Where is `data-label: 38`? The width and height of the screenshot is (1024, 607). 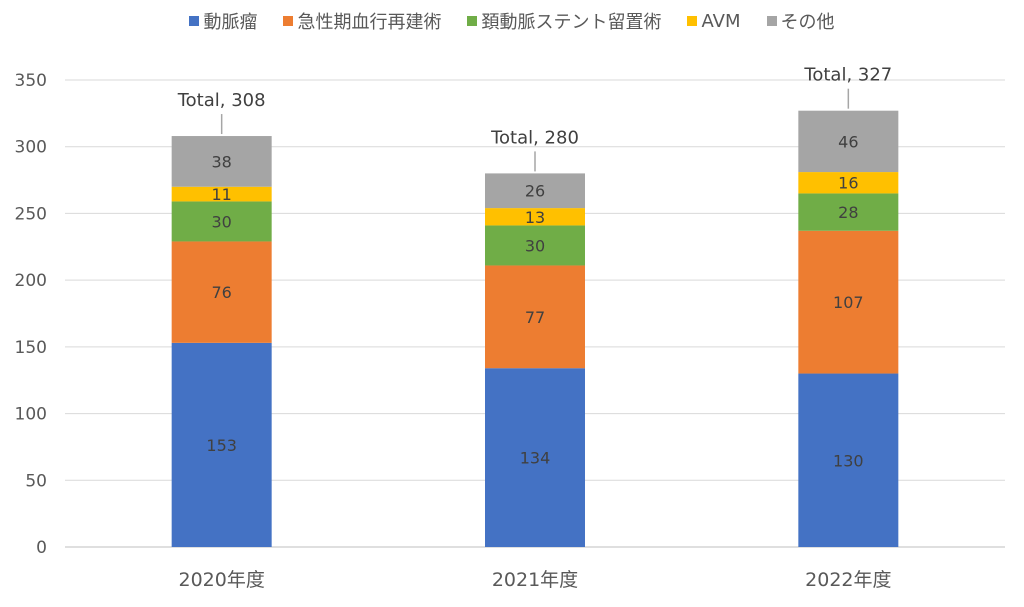 data-label: 38 is located at coordinates (221, 161).